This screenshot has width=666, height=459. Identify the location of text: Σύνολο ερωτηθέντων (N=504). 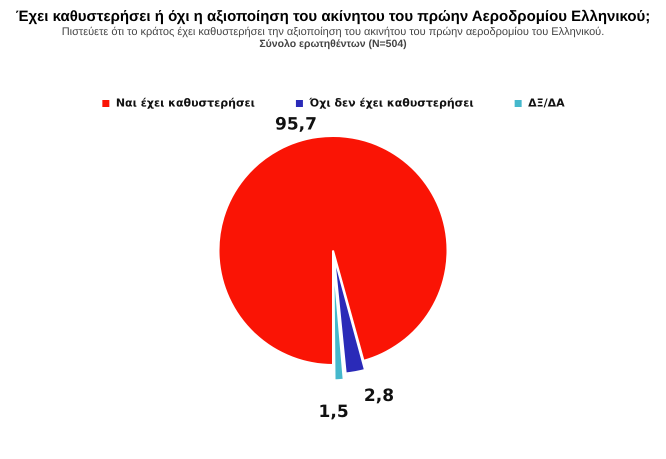
(333, 44).